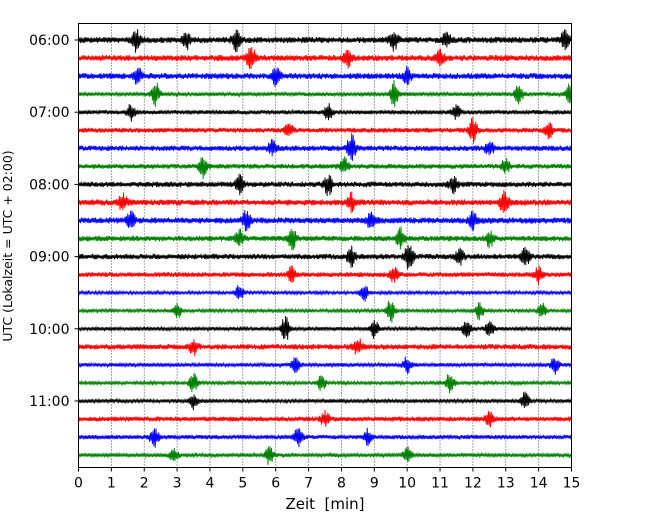 This screenshot has width=650, height=520. What do you see at coordinates (327, 479) in the screenshot?
I see `x-axis-ticks: 0 1 2 3 4 5 6 7 8 9 10 11 12 13 14 15` at bounding box center [327, 479].